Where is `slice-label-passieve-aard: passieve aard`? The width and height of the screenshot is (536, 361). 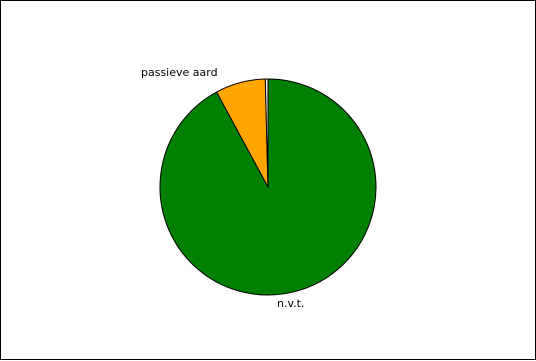
slice-label-passieve-aard: passieve aard is located at coordinates (179, 72).